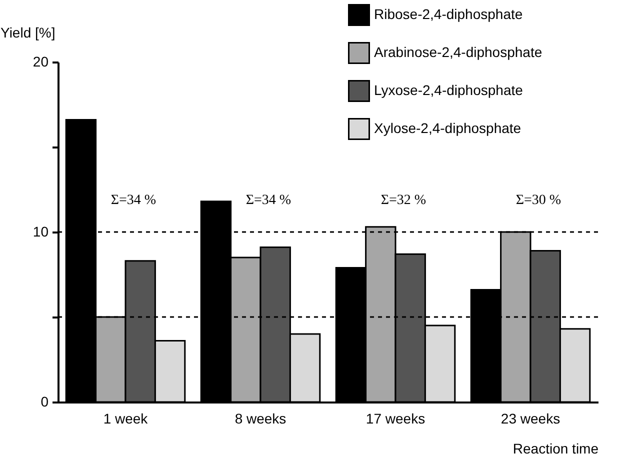  Describe the element at coordinates (448, 14) in the screenshot. I see `legend-label: Ribose-2,4-diphosphate` at that location.